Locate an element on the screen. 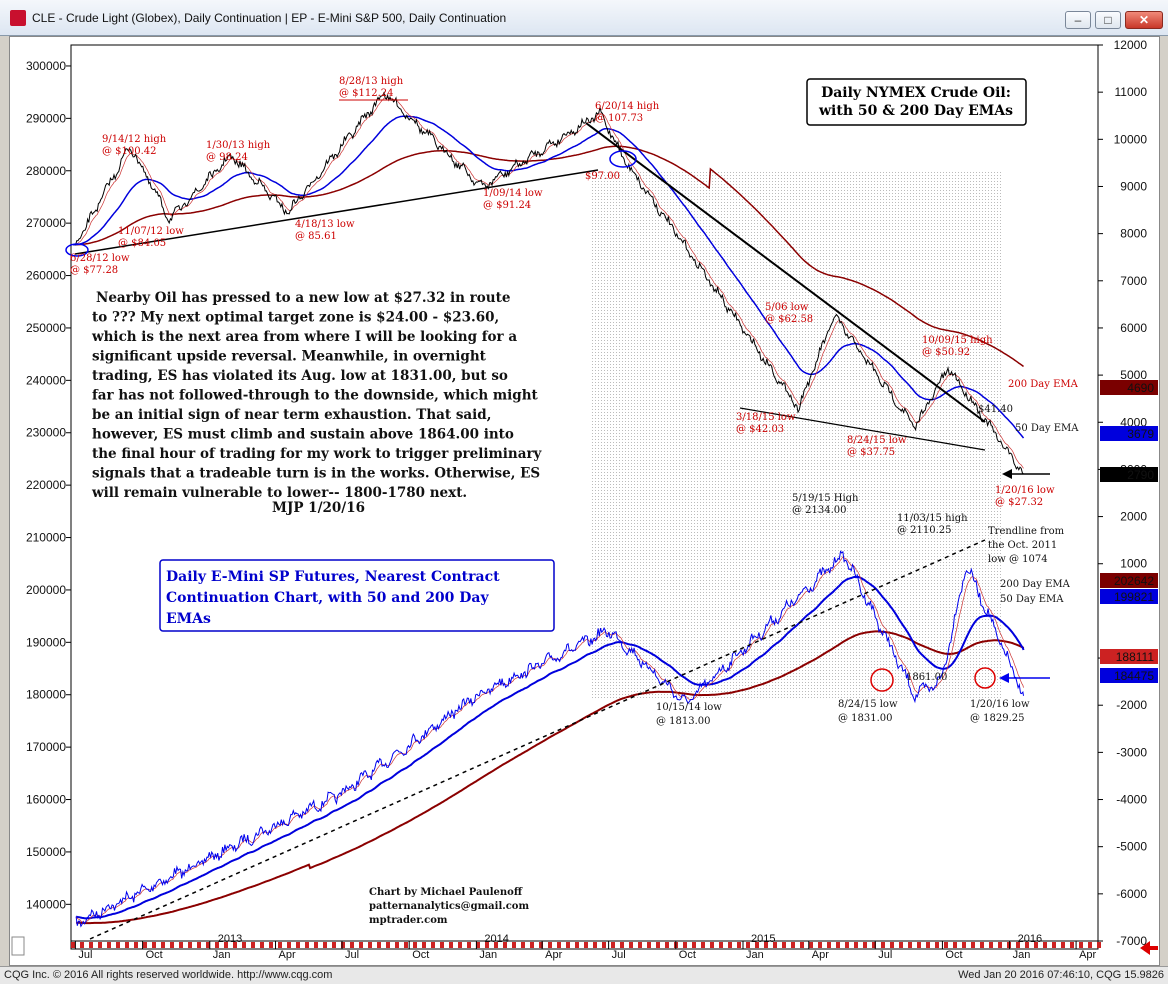 The width and height of the screenshot is (1168, 984). oil-annotation-line2: @ 98.24 is located at coordinates (227, 157).